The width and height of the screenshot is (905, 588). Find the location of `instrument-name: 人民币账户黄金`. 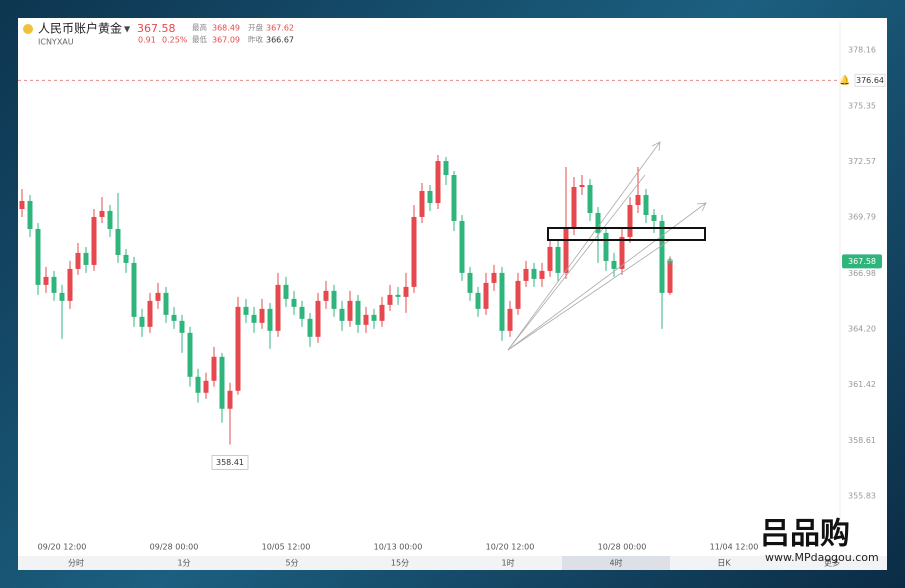

instrument-name: 人民币账户黄金 is located at coordinates (80, 28).